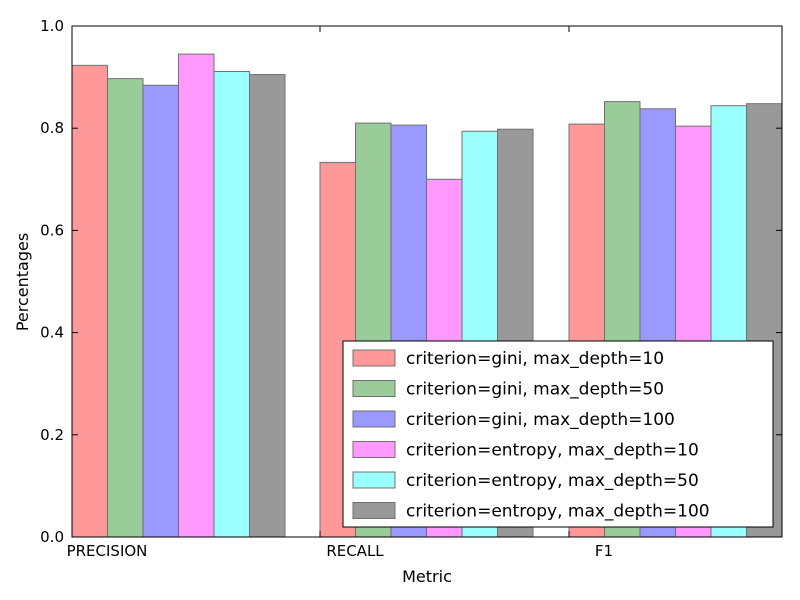 This screenshot has height=600, width=800. I want to click on legend-label: criterion=gini, max_depth=100, so click(540, 420).